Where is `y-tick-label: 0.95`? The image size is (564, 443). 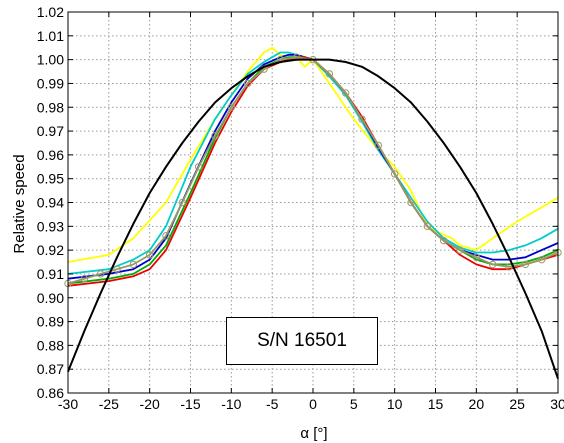
y-tick-label: 0.95 is located at coordinates (50, 179).